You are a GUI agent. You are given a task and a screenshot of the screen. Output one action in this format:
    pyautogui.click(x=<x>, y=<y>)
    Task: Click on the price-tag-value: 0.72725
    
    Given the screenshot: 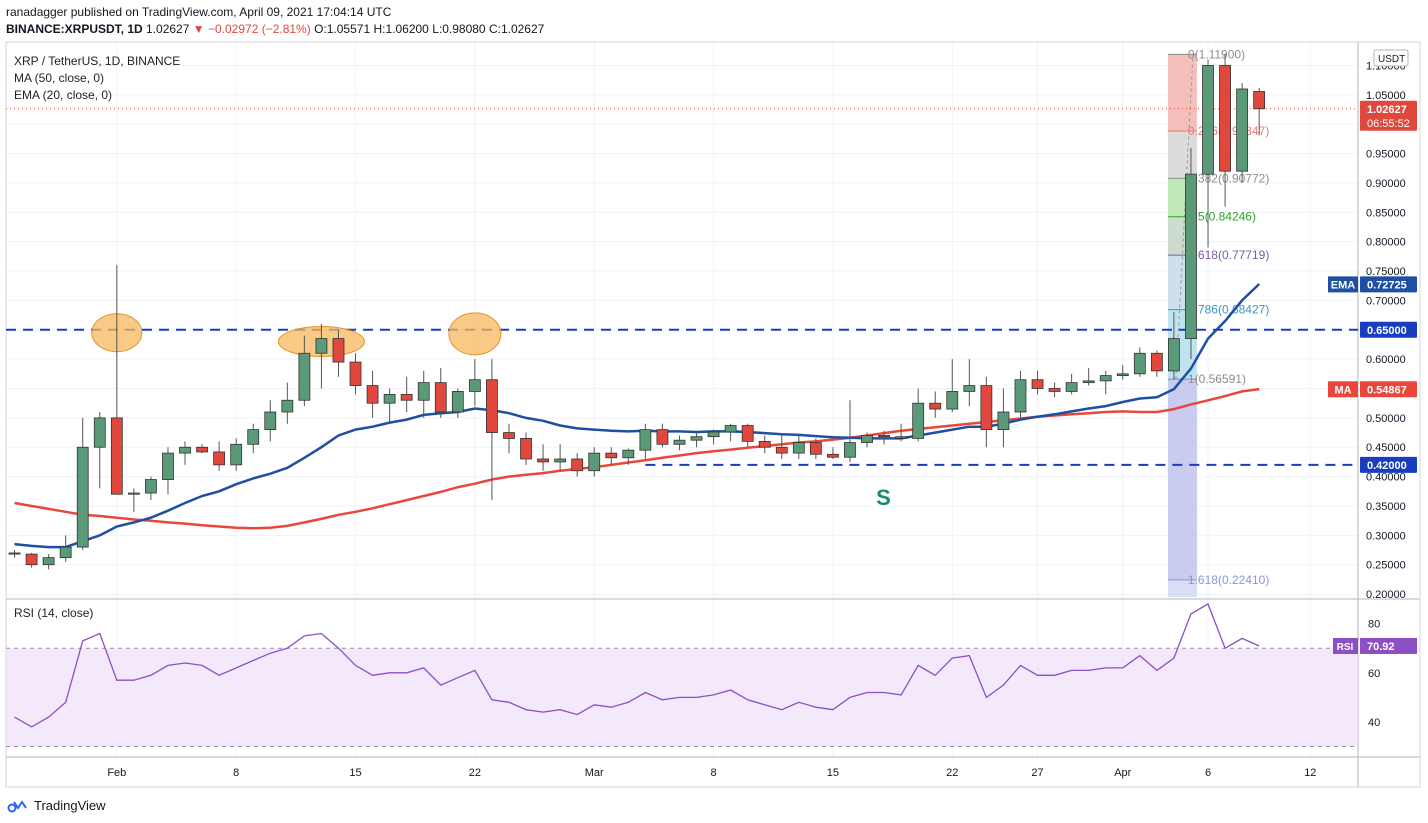 What is the action you would take?
    pyautogui.click(x=1387, y=285)
    